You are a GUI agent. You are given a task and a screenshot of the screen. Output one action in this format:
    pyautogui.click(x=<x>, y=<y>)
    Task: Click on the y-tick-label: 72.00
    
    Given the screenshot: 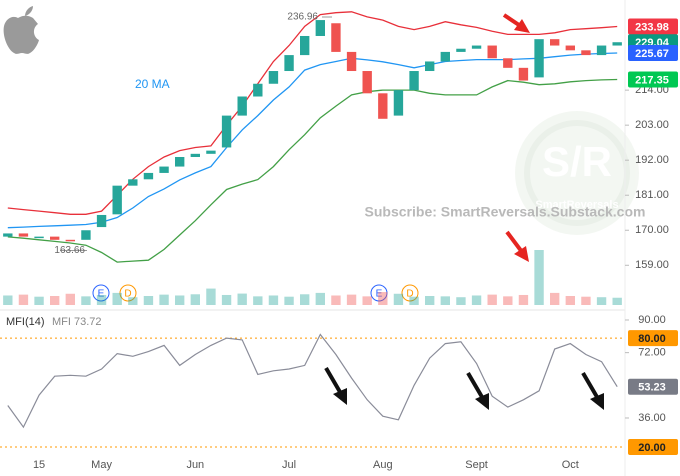 What is the action you would take?
    pyautogui.click(x=652, y=353)
    